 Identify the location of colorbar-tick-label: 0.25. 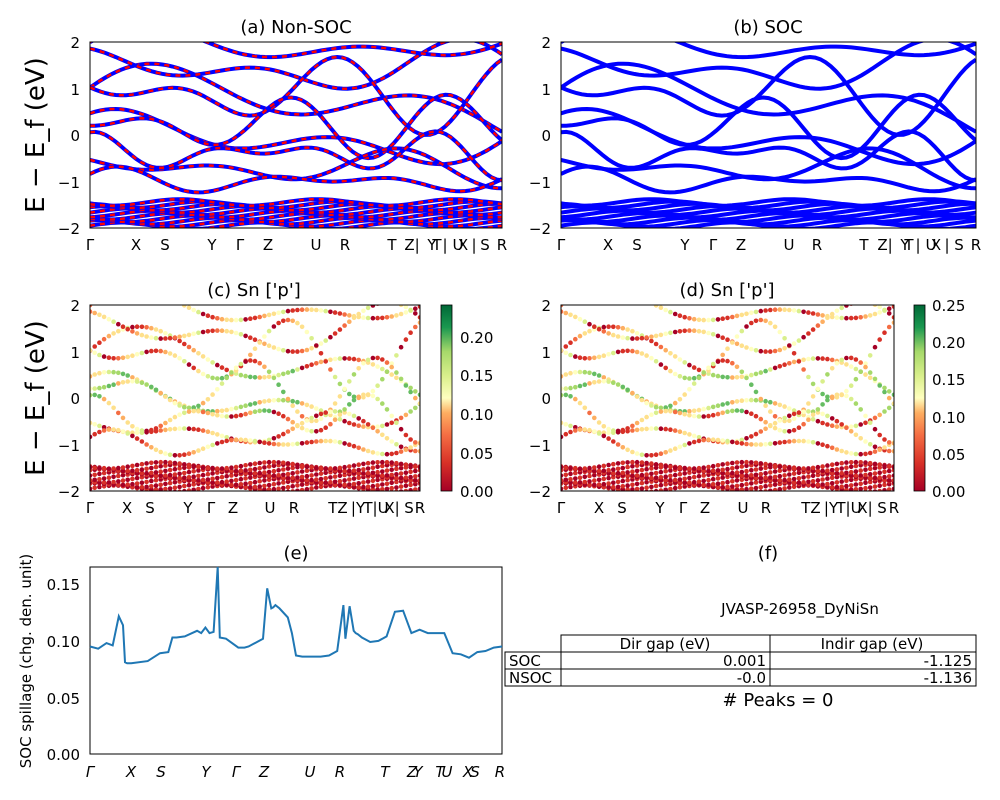
(948, 306).